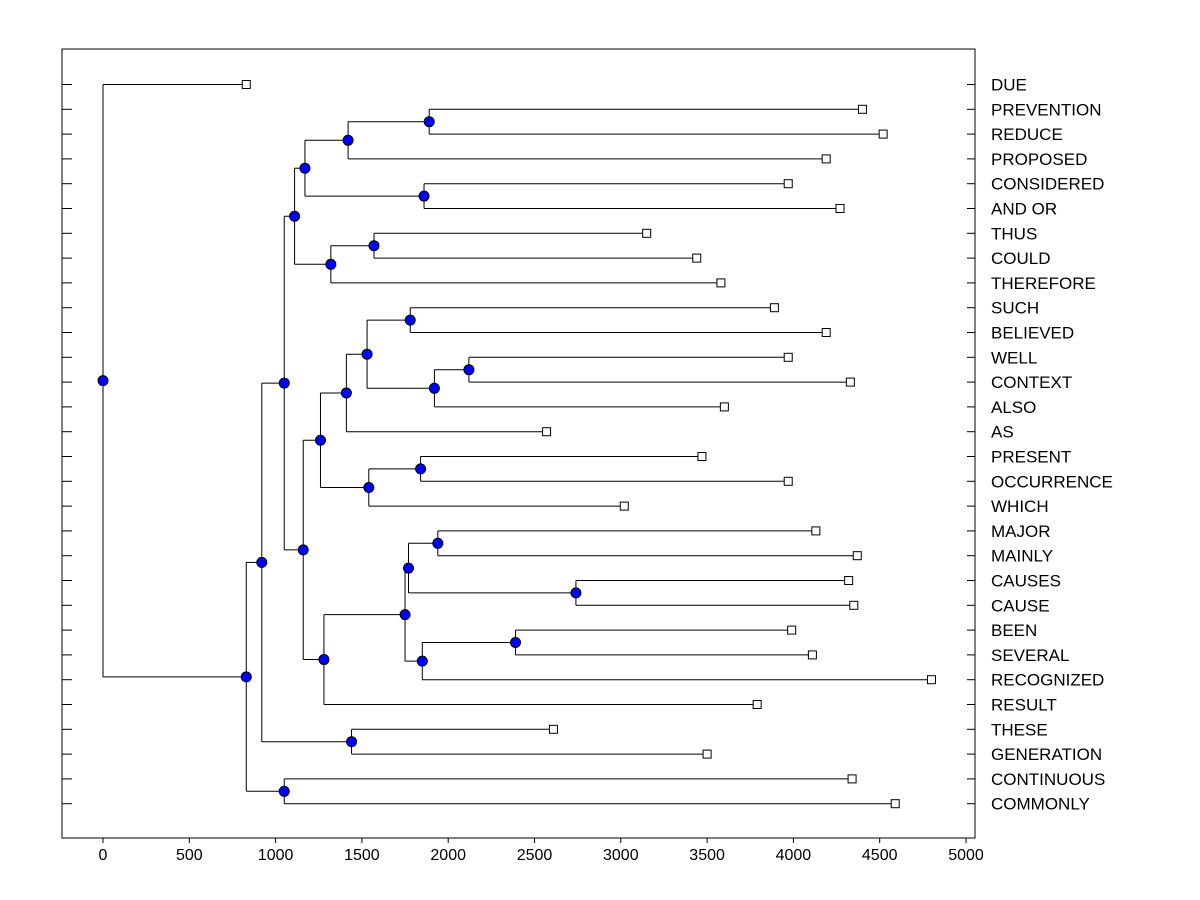 Image resolution: width=1200 pixels, height=900 pixels. What do you see at coordinates (1039, 159) in the screenshot?
I see `leaf-label: PROPOSED` at bounding box center [1039, 159].